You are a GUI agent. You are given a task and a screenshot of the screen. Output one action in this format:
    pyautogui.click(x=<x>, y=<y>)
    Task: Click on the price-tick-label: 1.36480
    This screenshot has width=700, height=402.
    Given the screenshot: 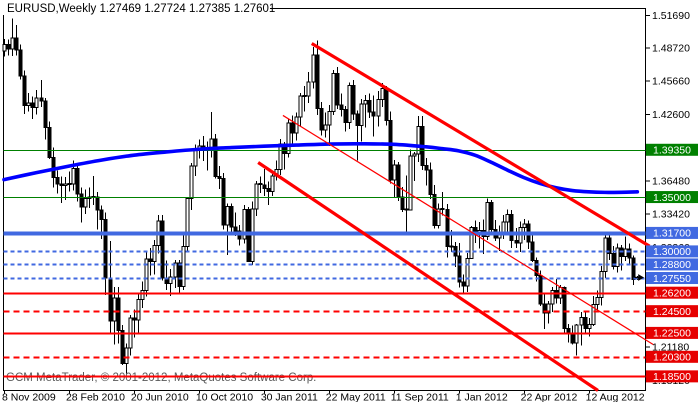 What is the action you would take?
    pyautogui.click(x=671, y=181)
    